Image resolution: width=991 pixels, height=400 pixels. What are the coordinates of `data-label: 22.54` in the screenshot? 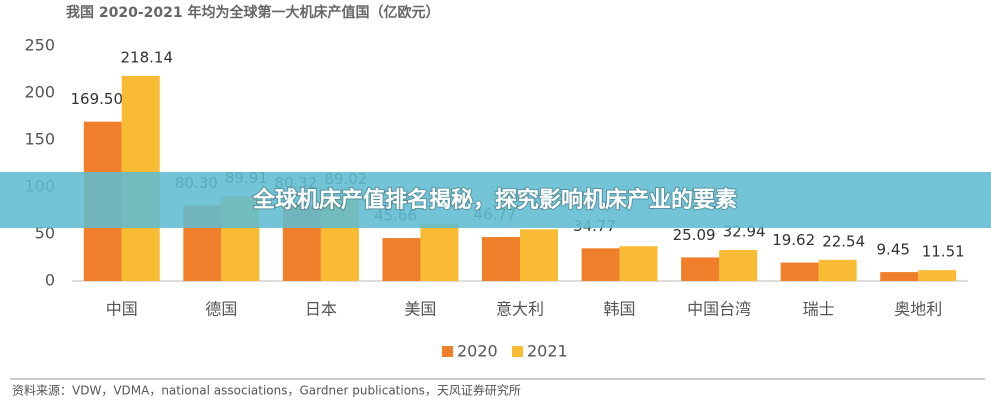 It's located at (843, 241).